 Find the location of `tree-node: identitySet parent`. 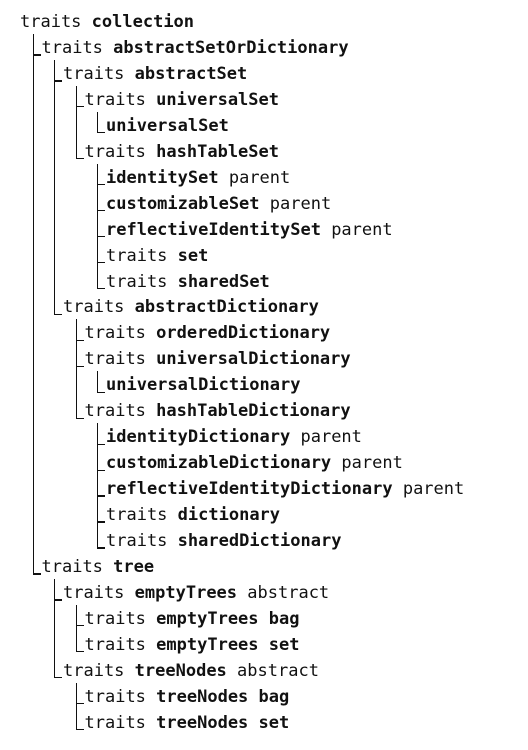

tree-node: identitySet parent is located at coordinates (198, 178).